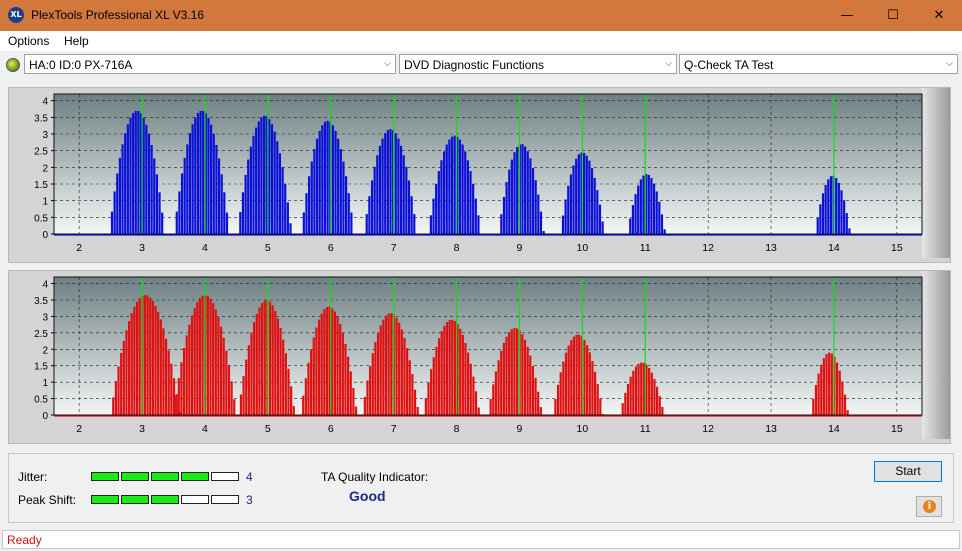 This screenshot has width=962, height=551. I want to click on ta-quality-label: TA Quality Indicator:, so click(375, 477).